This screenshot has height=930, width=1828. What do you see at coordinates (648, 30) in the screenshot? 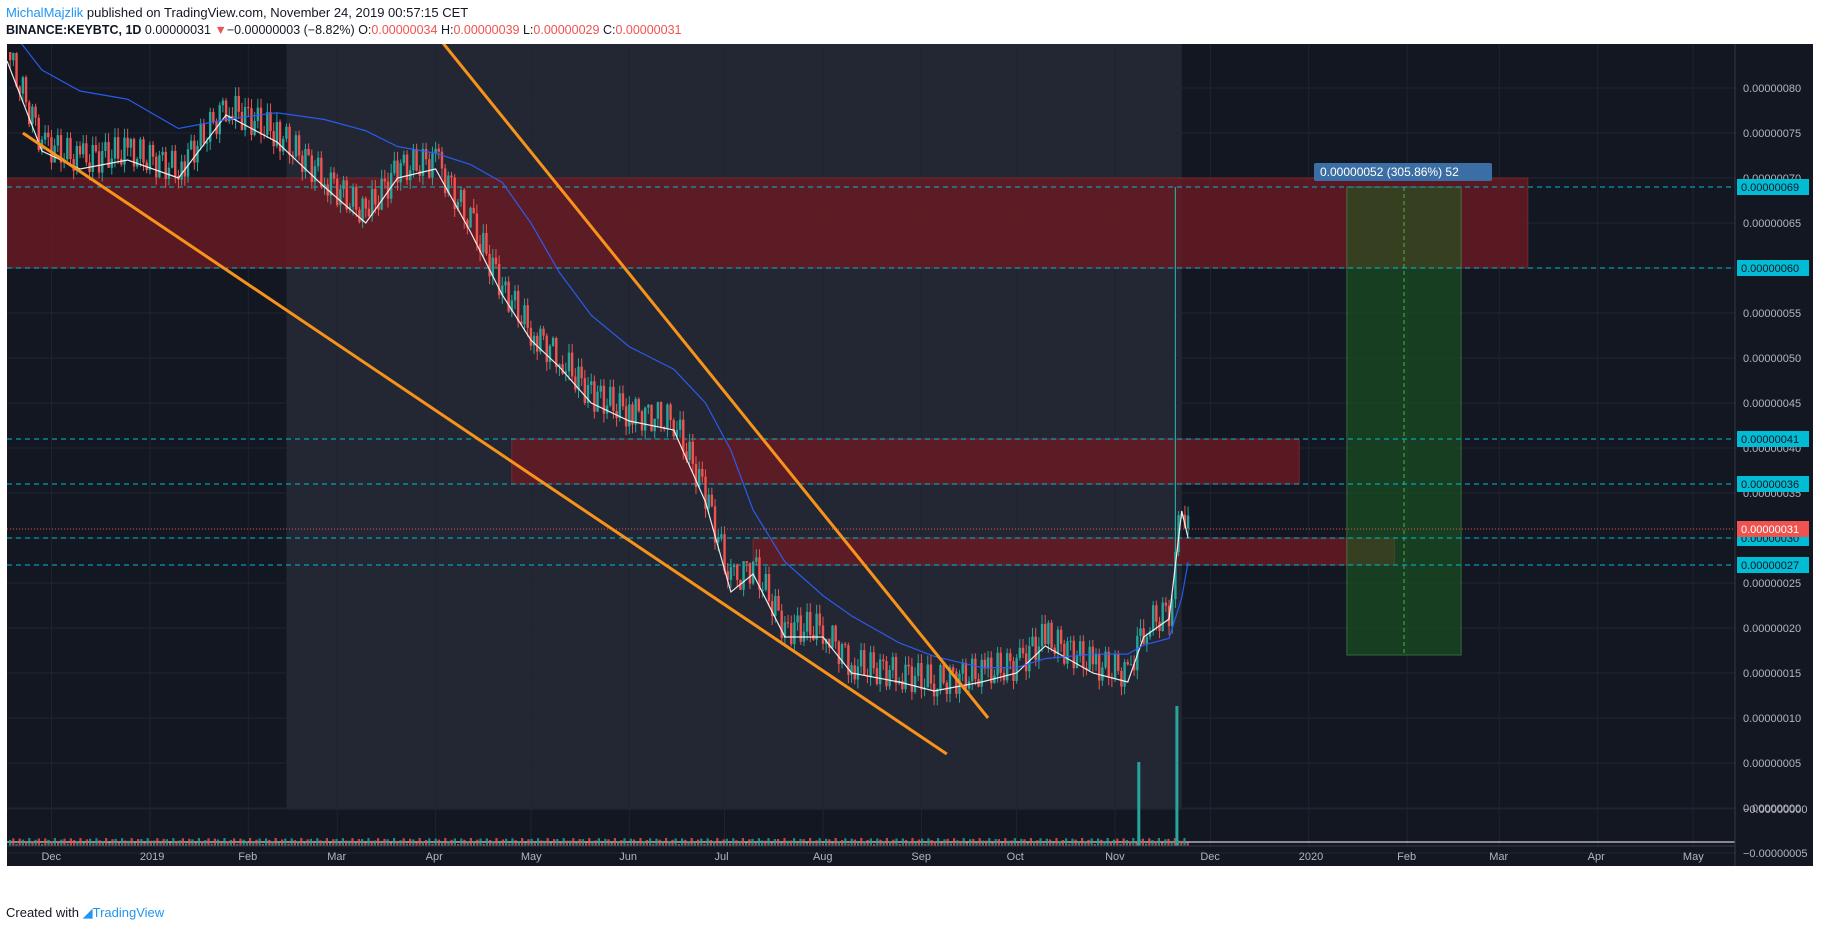
I see `close-value: 0.00000031` at bounding box center [648, 30].